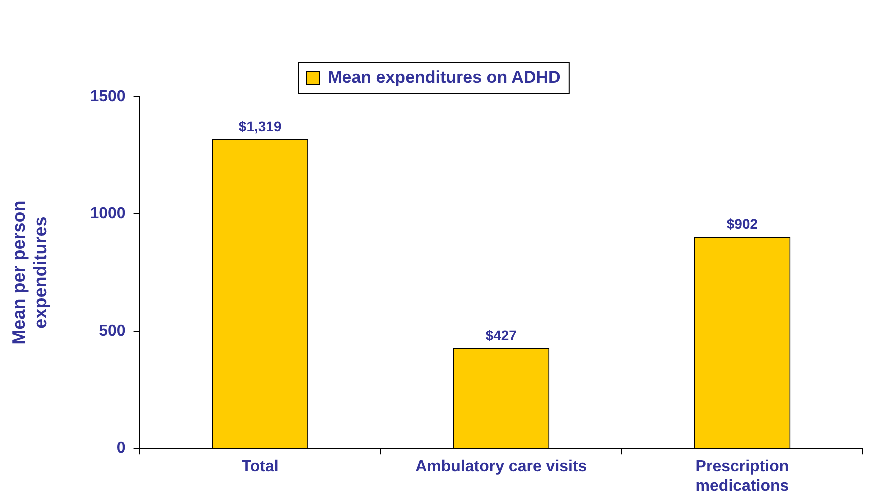 The height and width of the screenshot is (499, 873). What do you see at coordinates (502, 467) in the screenshot?
I see `x-tick-label: Ambulatory care visits` at bounding box center [502, 467].